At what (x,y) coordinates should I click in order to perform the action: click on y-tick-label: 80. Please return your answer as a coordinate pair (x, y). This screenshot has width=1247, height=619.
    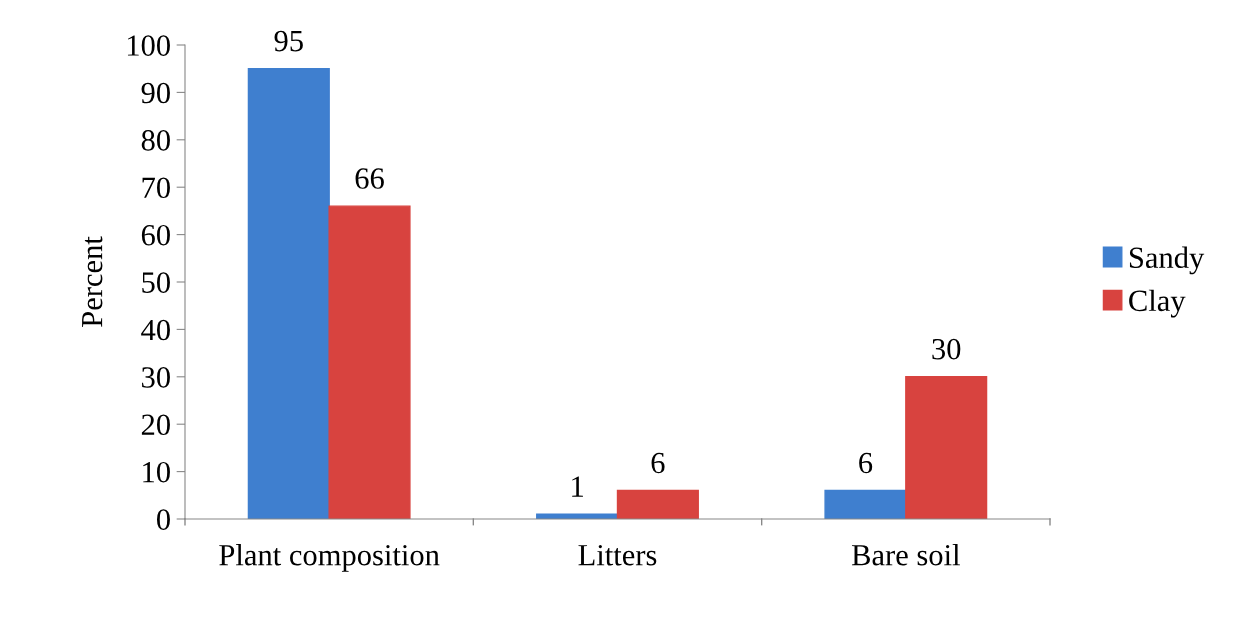
    Looking at the image, I should click on (155, 140).